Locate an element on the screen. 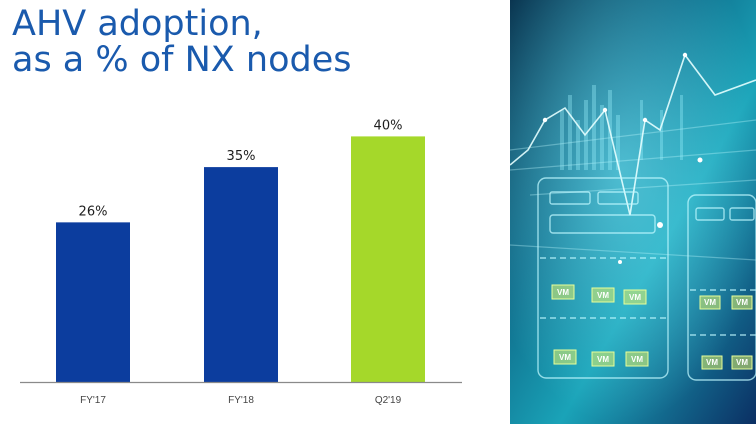  title-line-1: AHV adoption, is located at coordinates (137, 24).